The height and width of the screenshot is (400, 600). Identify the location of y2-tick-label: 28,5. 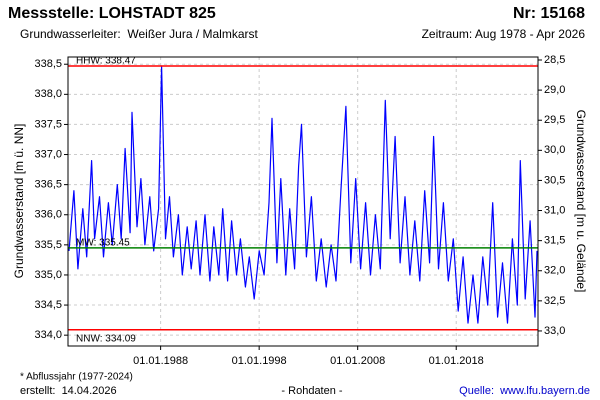
(554, 60).